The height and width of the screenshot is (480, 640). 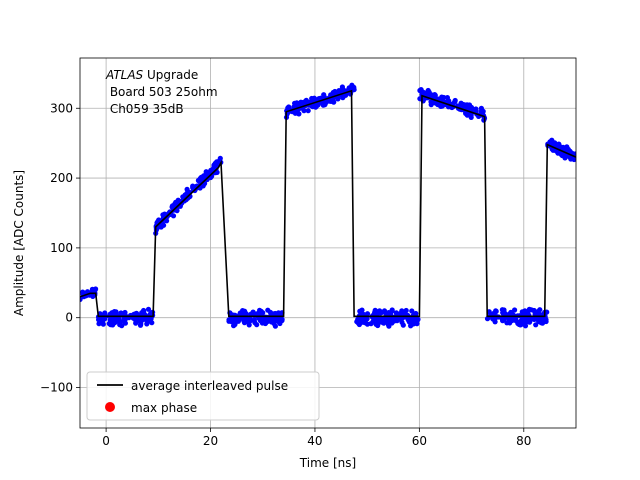 I want to click on y-tick-label: 0, so click(x=69, y=318).